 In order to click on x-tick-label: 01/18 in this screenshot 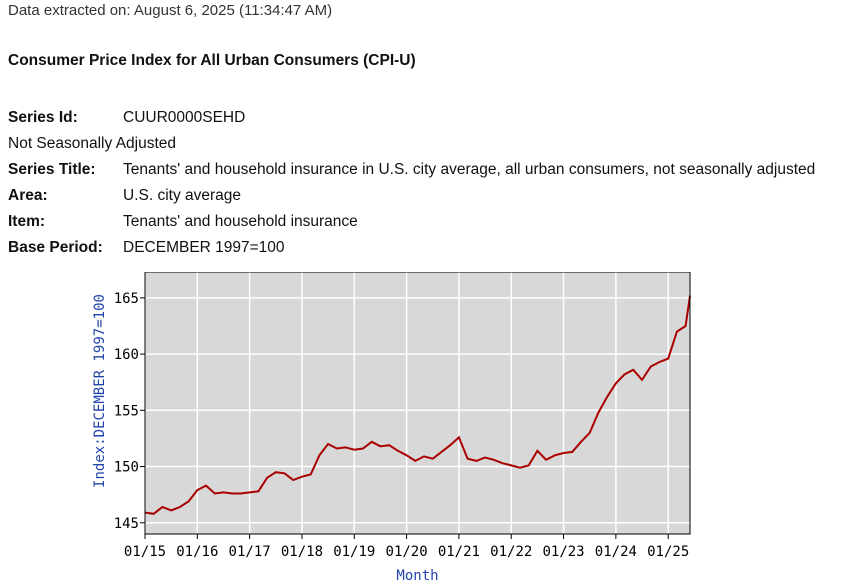, I will do `click(302, 552)`.